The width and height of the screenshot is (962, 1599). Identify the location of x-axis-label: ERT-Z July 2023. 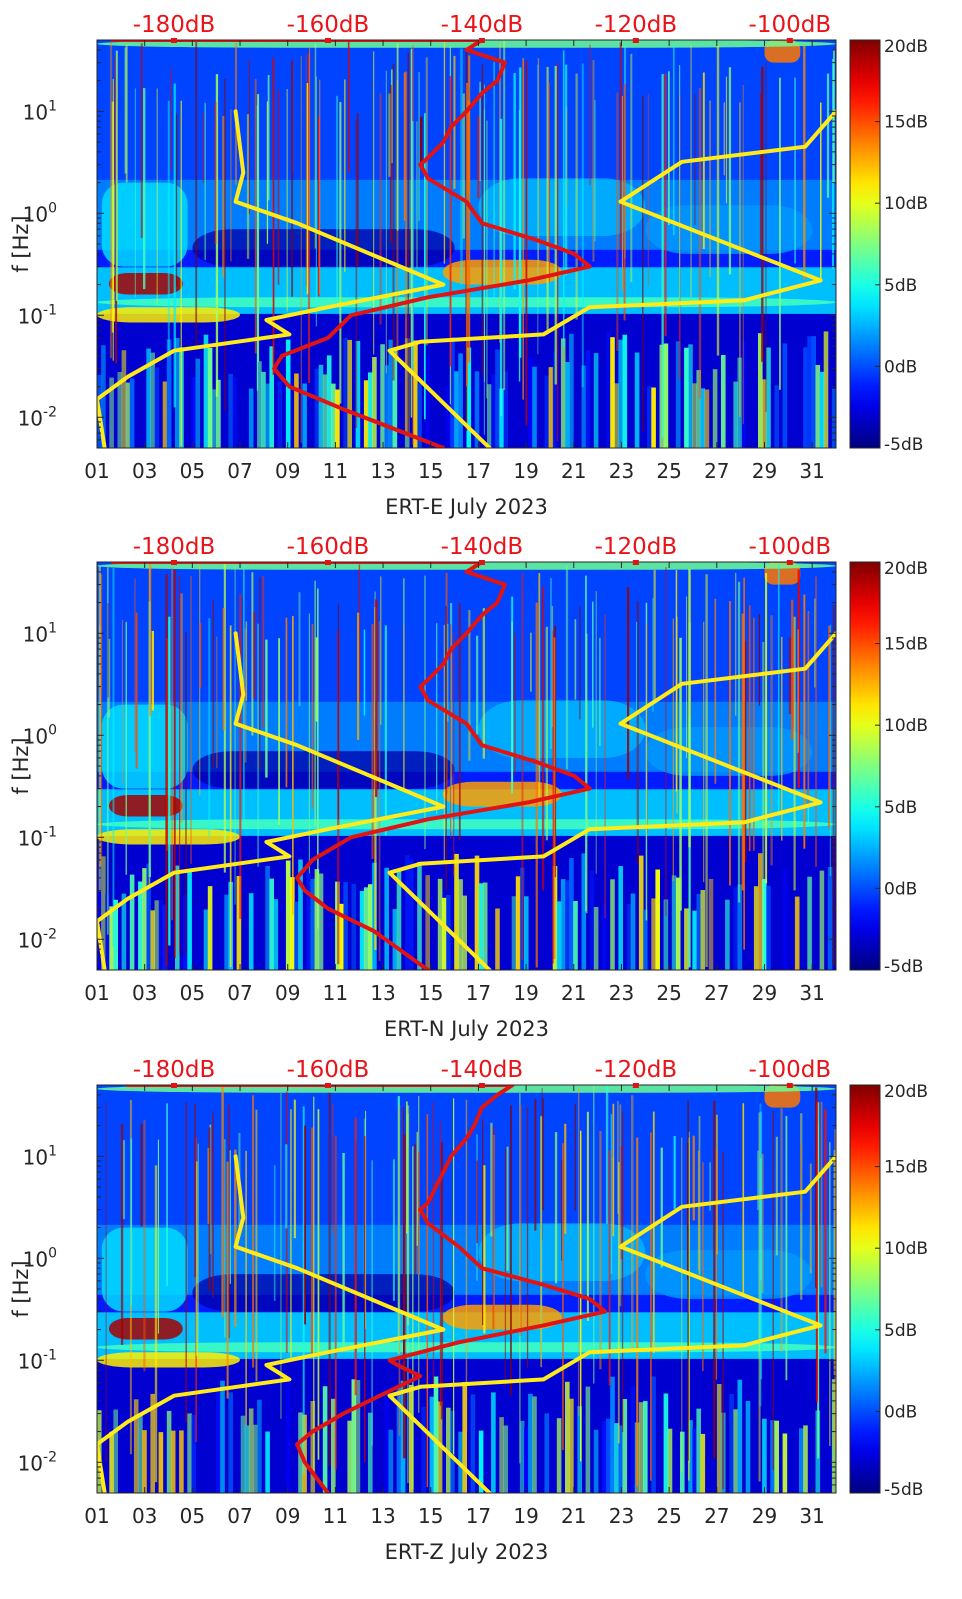
(467, 1552).